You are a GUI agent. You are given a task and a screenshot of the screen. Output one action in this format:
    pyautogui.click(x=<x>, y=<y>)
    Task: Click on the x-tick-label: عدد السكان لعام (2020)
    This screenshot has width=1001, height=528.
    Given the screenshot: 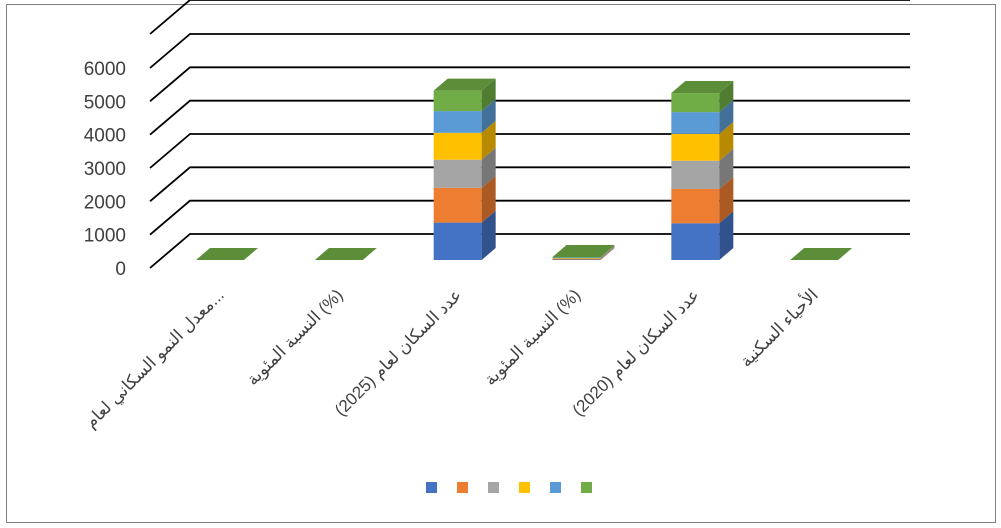 What is the action you would take?
    pyautogui.click(x=636, y=352)
    